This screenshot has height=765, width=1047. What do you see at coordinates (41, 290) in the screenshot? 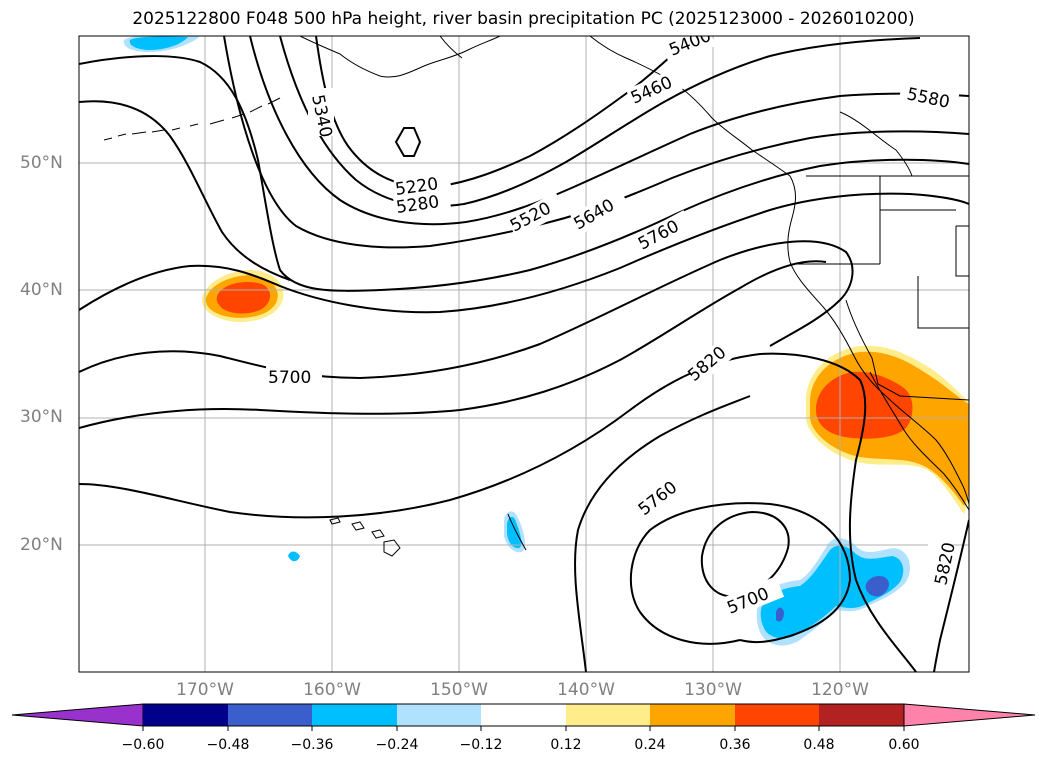
I see `lat-label-40n: 40°N` at bounding box center [41, 290].